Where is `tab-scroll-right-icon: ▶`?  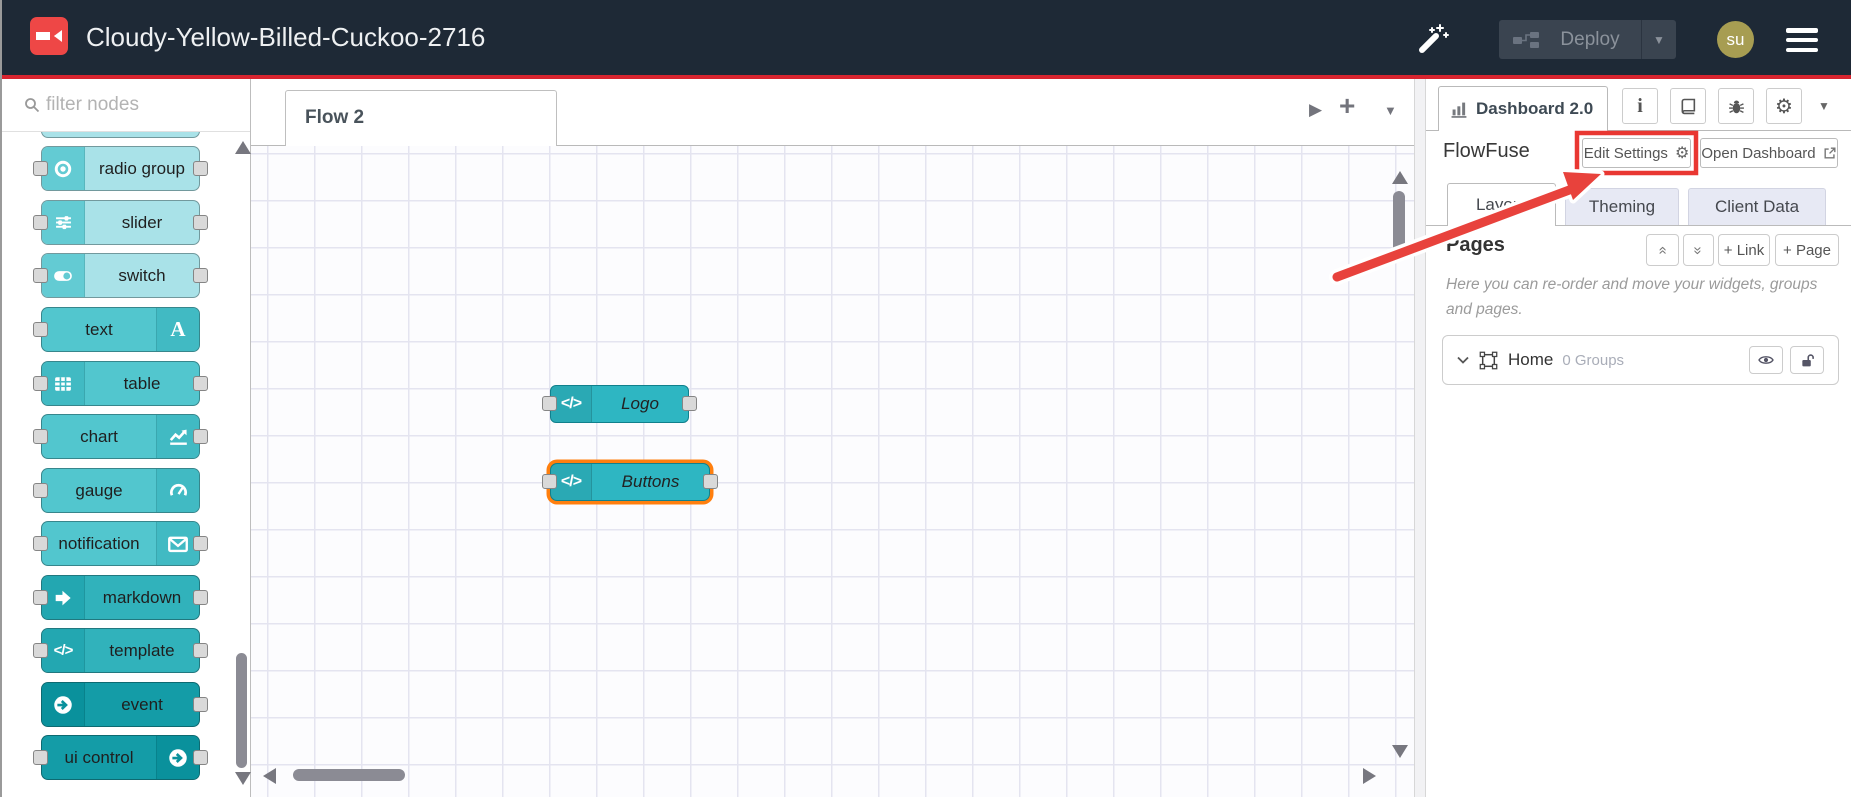 tab-scroll-right-icon: ▶ is located at coordinates (1316, 109).